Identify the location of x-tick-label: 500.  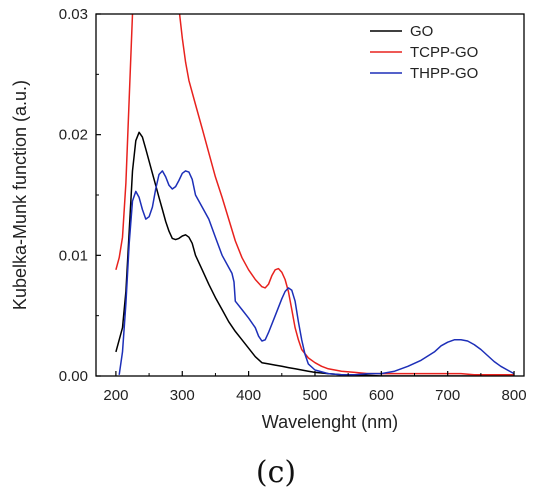
(314, 395).